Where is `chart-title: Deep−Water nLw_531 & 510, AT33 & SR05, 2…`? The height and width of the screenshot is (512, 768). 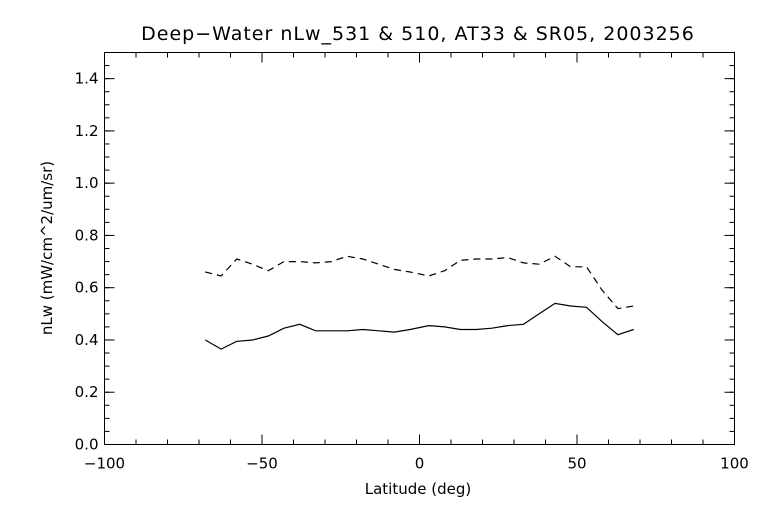
chart-title: Deep−Water nLw_531 & 510, AT33 & SR05, 2… is located at coordinates (418, 34).